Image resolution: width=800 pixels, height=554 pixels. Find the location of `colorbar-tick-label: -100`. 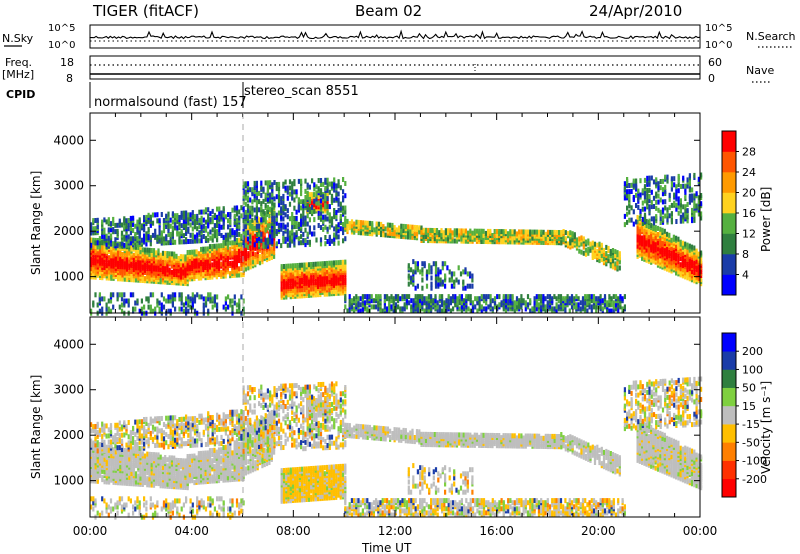

colorbar-tick-label: -100 is located at coordinates (754, 461).